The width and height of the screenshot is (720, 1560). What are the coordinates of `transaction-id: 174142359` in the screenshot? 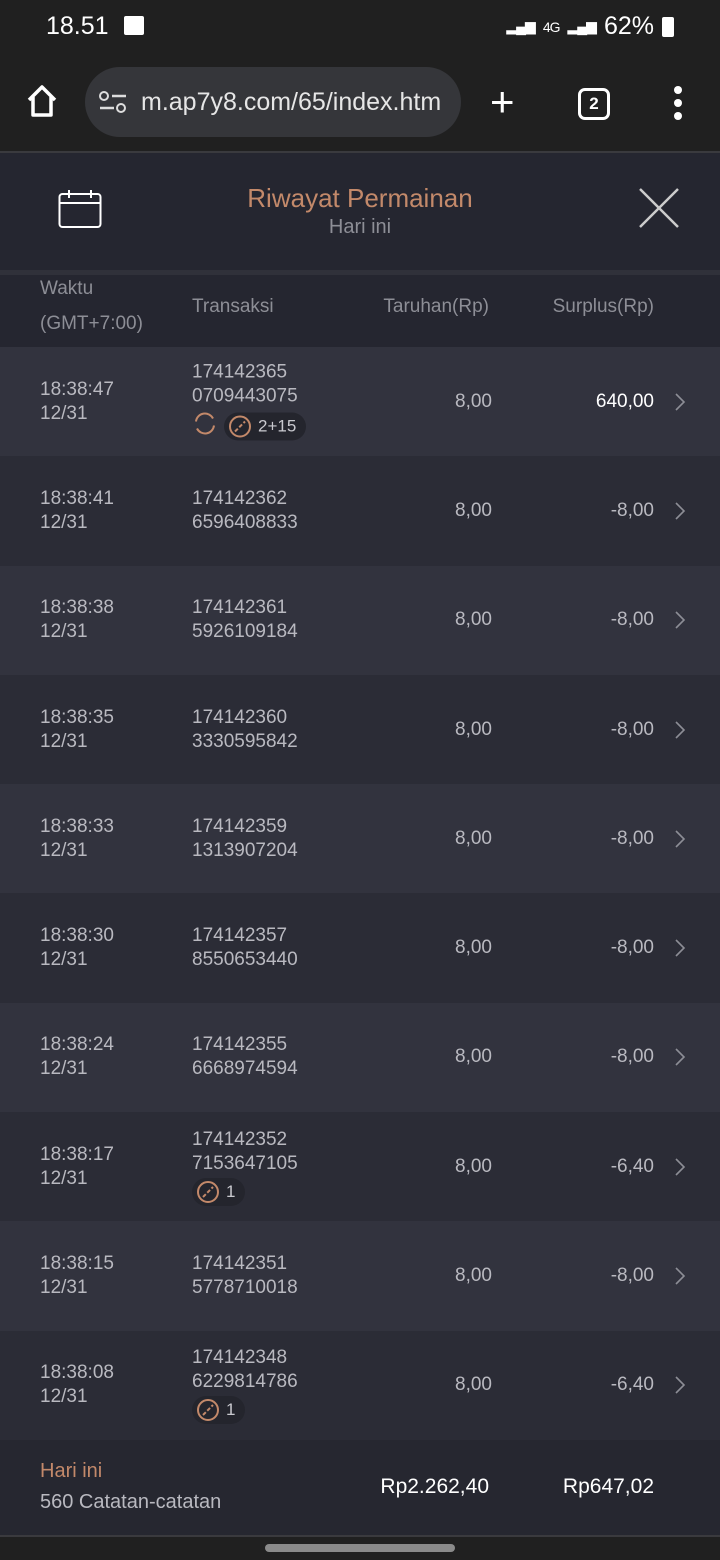 It's located at (240, 826).